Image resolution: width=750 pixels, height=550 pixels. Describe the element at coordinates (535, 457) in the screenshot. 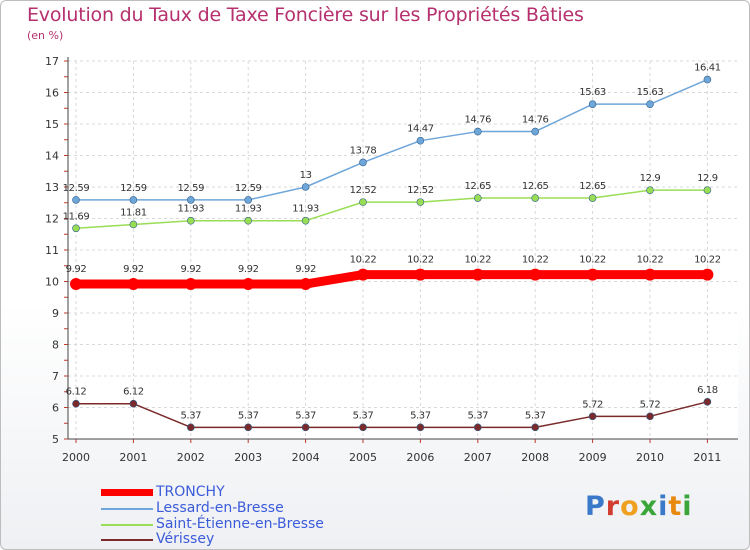

I see `x-tick-label: 2008` at that location.